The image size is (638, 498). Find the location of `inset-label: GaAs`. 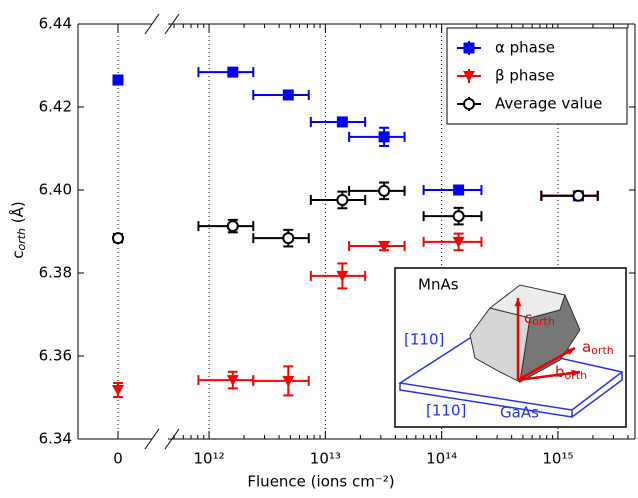

inset-label: GaAs is located at coordinates (519, 413).